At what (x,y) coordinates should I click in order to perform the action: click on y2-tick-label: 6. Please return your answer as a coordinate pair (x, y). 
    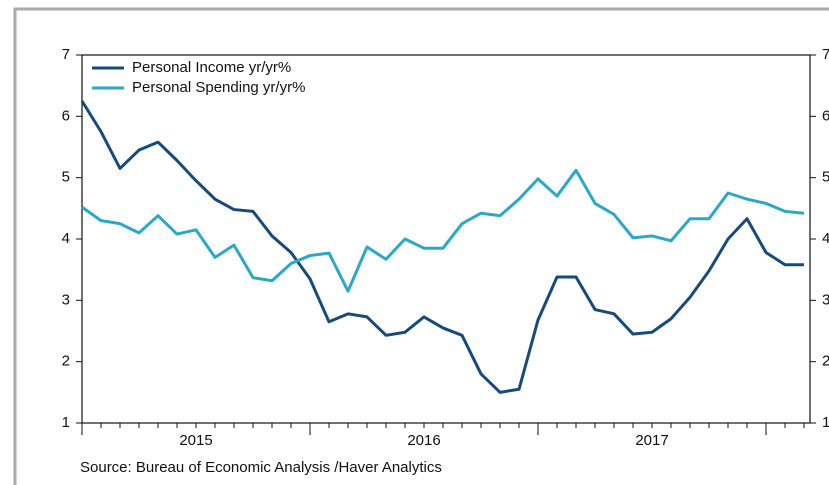
    Looking at the image, I should click on (825, 115).